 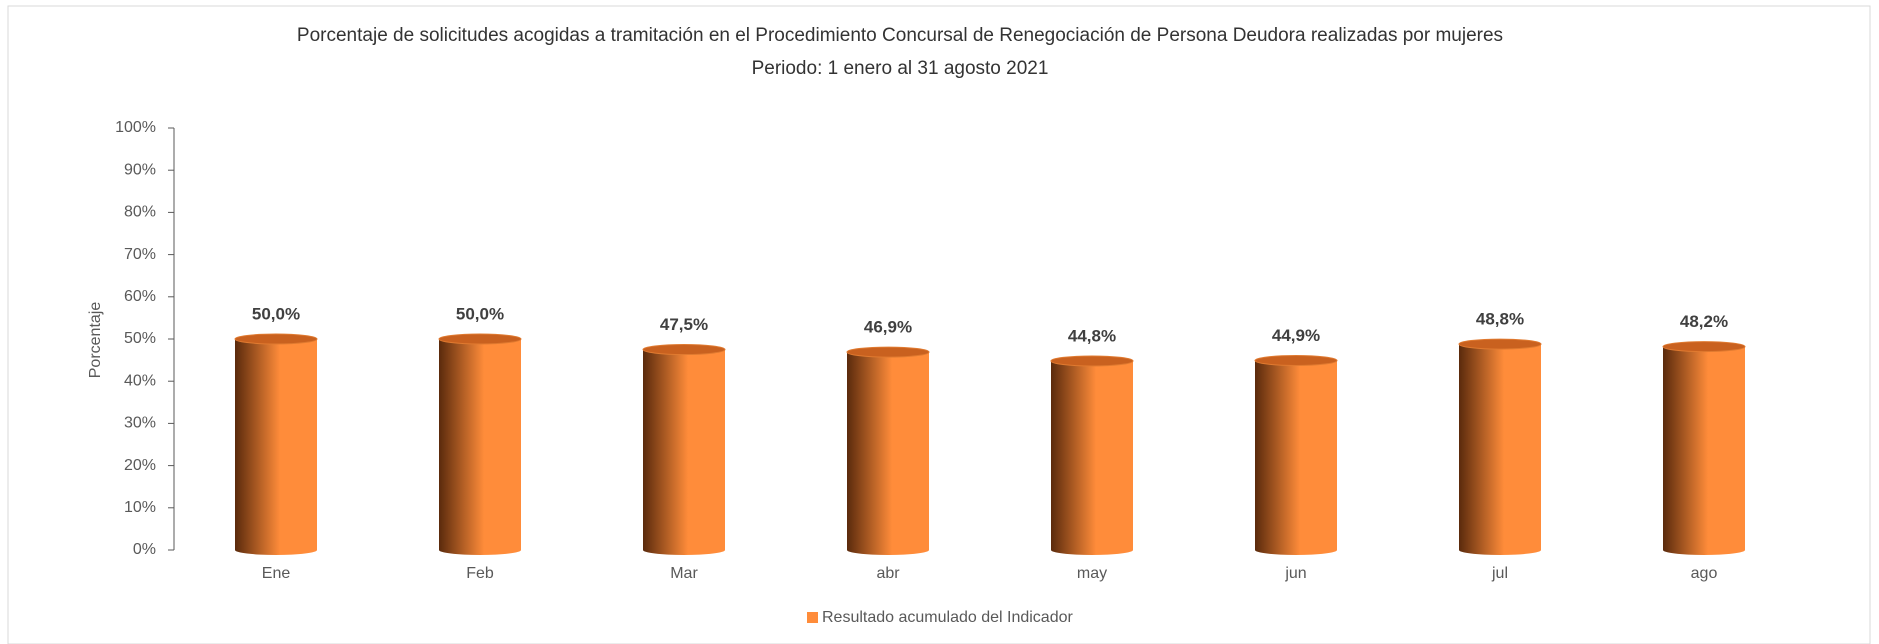 I want to click on x-tick-label: Feb, so click(x=480, y=573).